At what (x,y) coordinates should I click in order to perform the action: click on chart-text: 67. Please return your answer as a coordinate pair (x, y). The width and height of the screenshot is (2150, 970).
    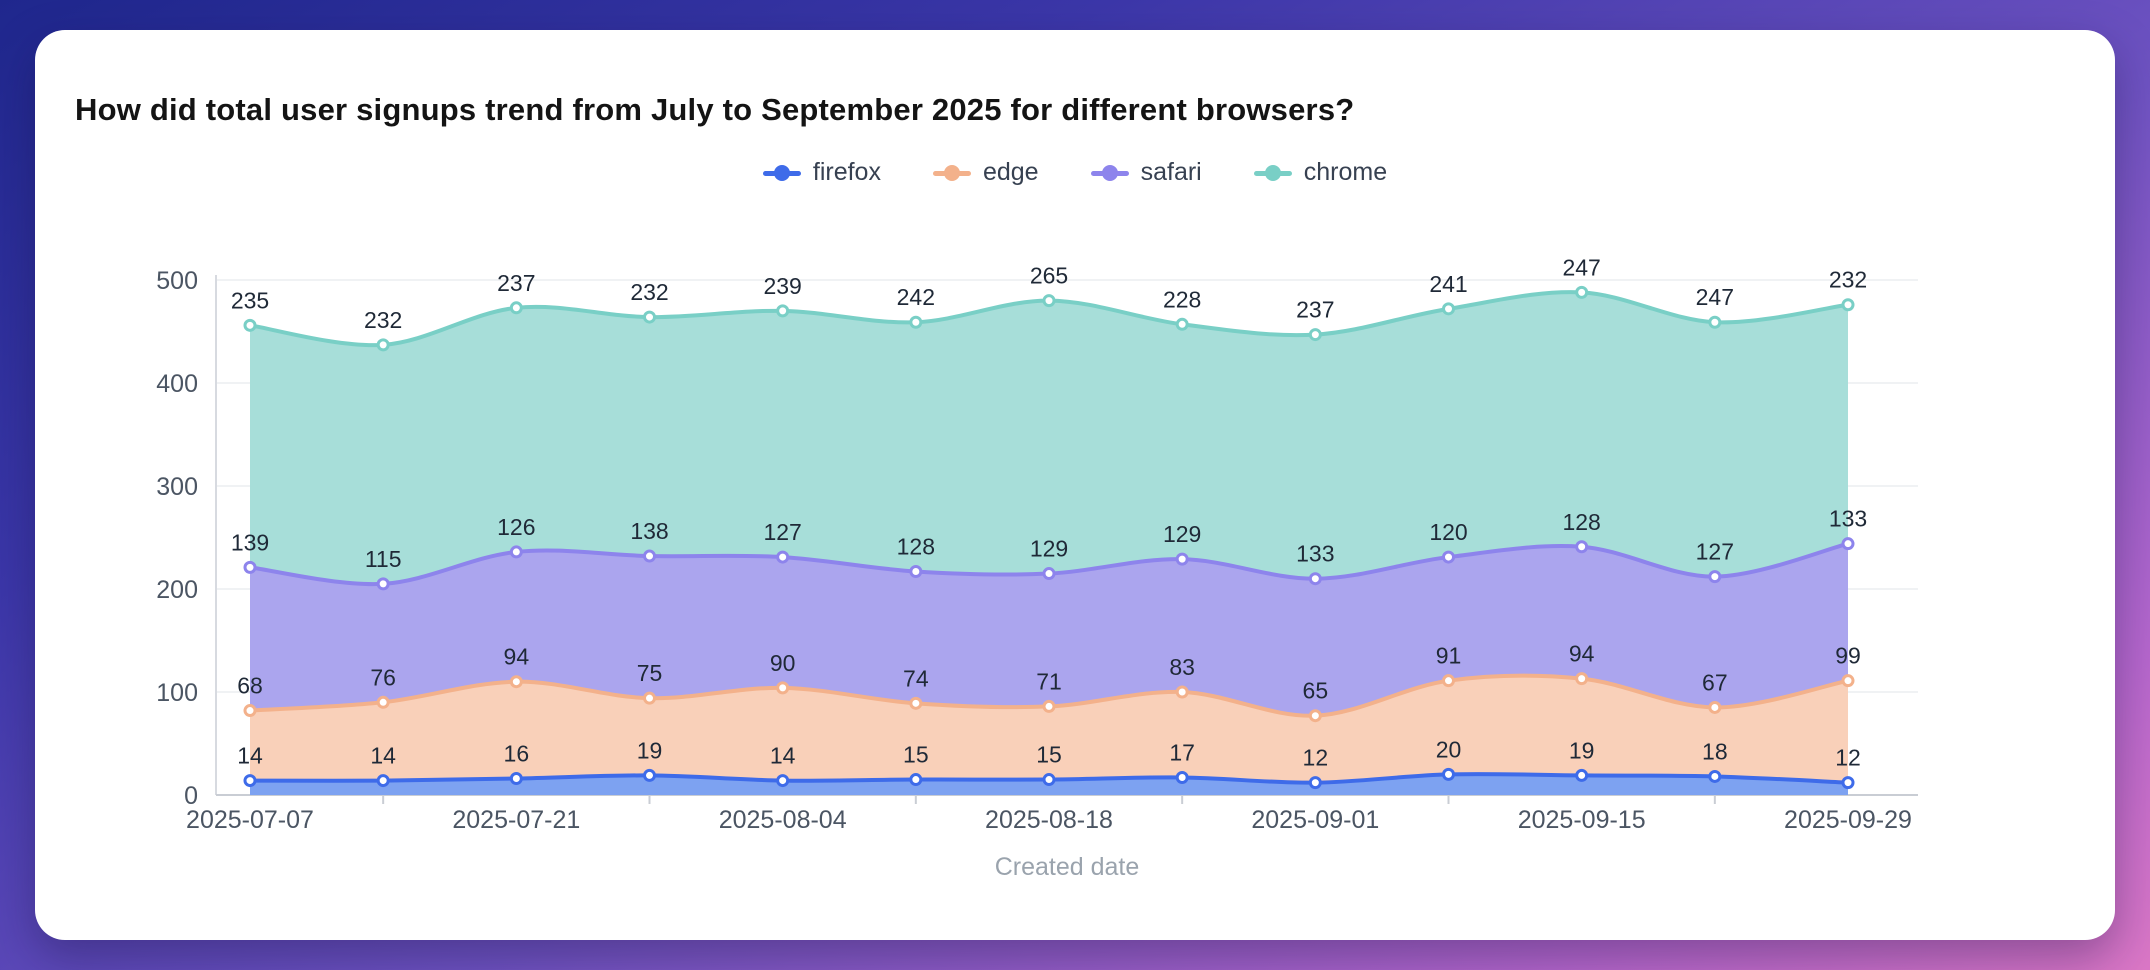
    Looking at the image, I should click on (1715, 682).